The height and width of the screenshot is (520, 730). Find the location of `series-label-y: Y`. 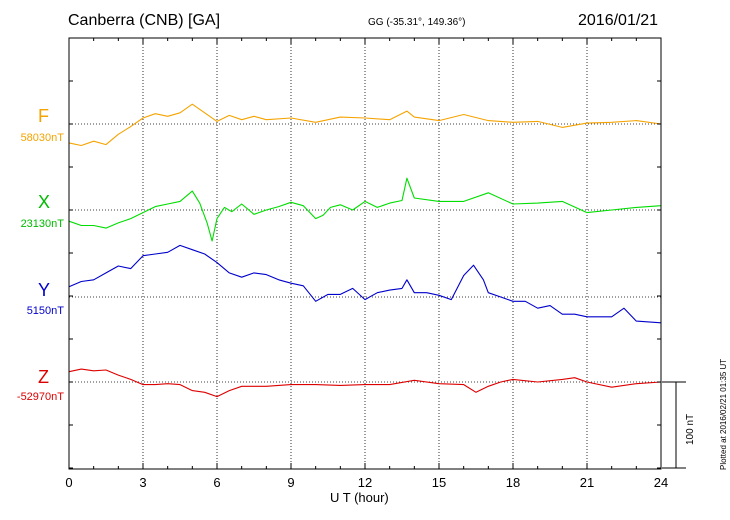

series-label-y: Y is located at coordinates (44, 290).